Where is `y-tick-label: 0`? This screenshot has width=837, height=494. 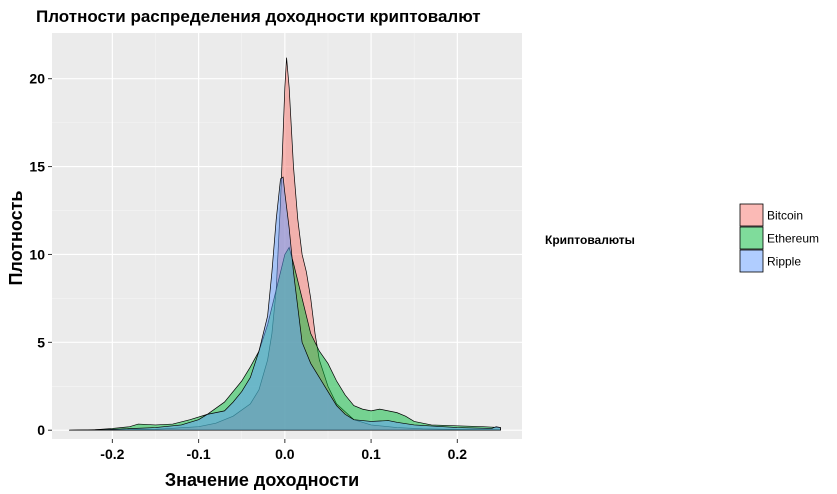
y-tick-label: 0 is located at coordinates (41, 430).